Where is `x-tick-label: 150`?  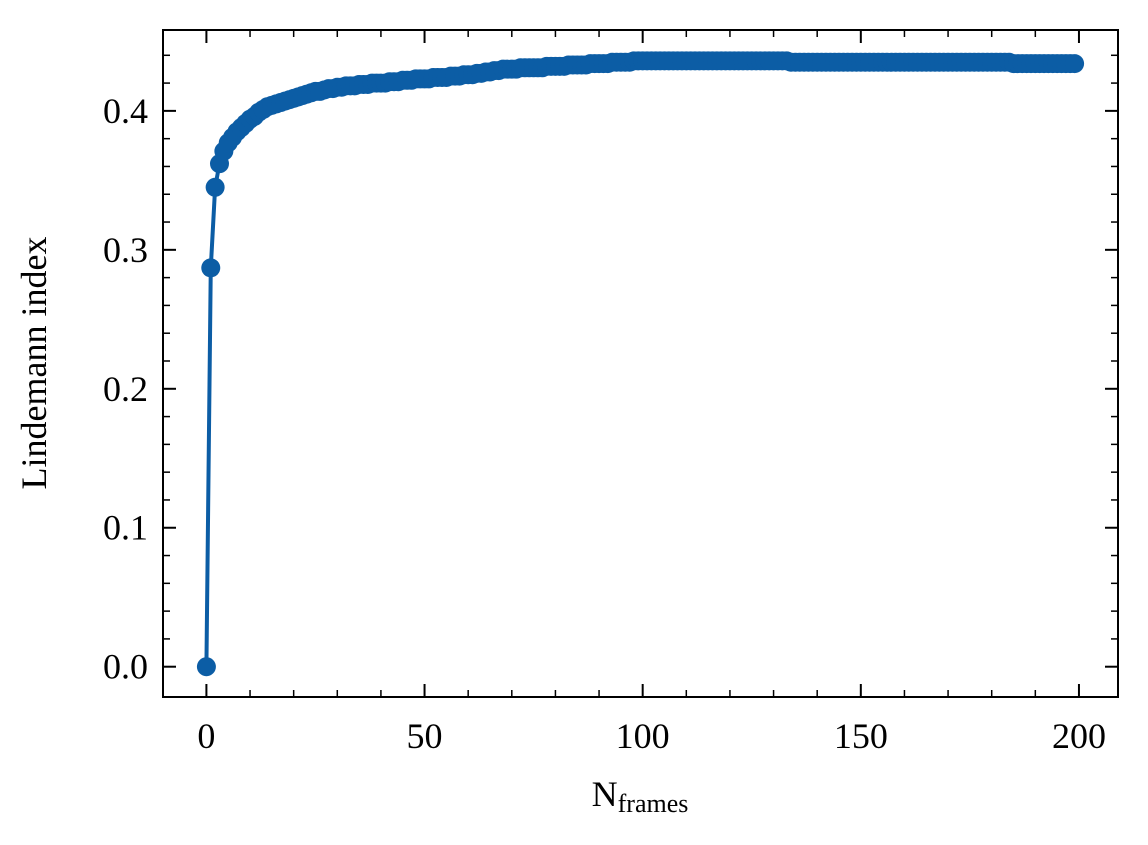 x-tick-label: 150 is located at coordinates (861, 736).